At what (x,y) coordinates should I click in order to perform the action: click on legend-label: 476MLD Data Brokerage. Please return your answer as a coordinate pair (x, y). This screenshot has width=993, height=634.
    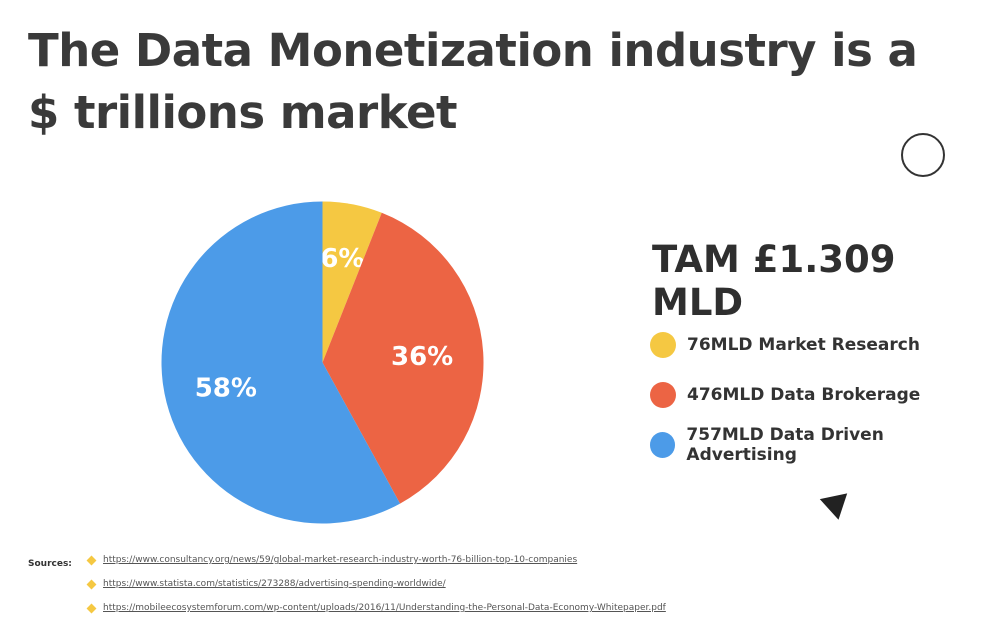
    Looking at the image, I should click on (804, 395).